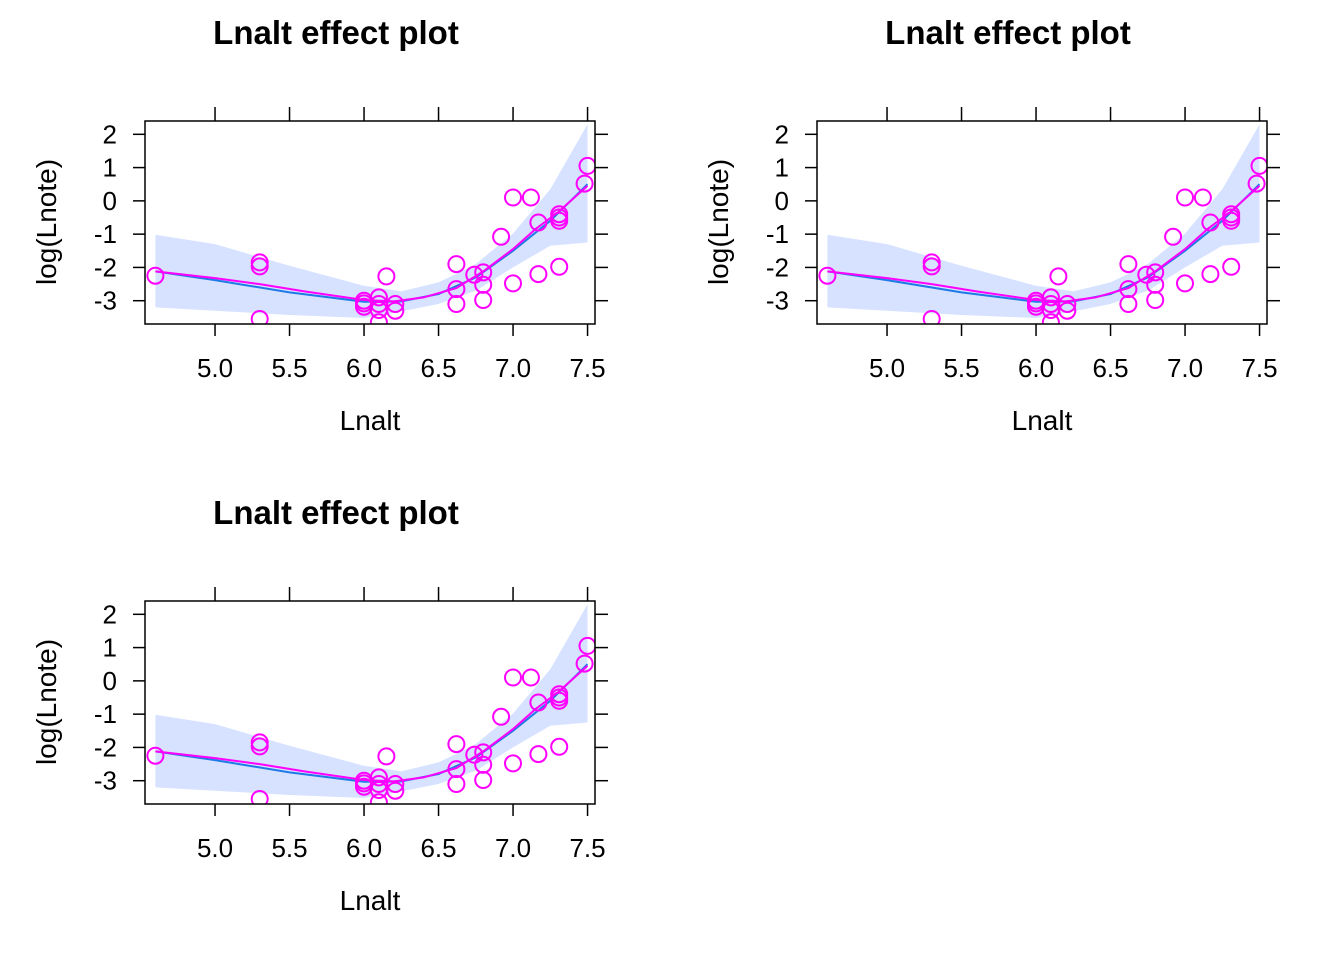 The width and height of the screenshot is (1344, 960). What do you see at coordinates (718, 222) in the screenshot?
I see `y-axis-label: log(Lnote)` at bounding box center [718, 222].